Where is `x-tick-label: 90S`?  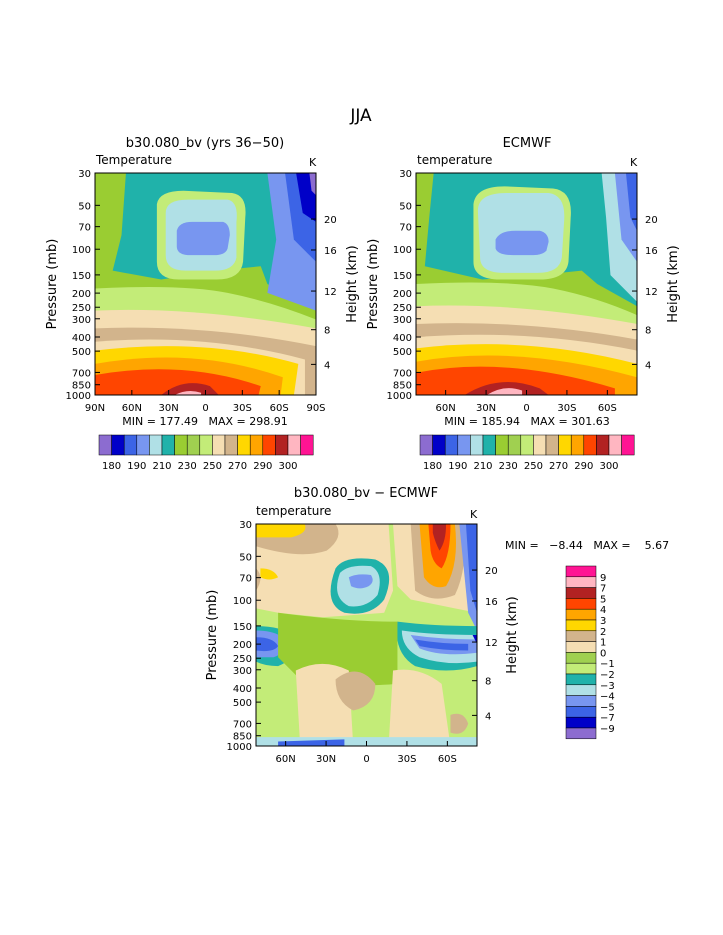
x-tick-label: 90S is located at coordinates (315, 408).